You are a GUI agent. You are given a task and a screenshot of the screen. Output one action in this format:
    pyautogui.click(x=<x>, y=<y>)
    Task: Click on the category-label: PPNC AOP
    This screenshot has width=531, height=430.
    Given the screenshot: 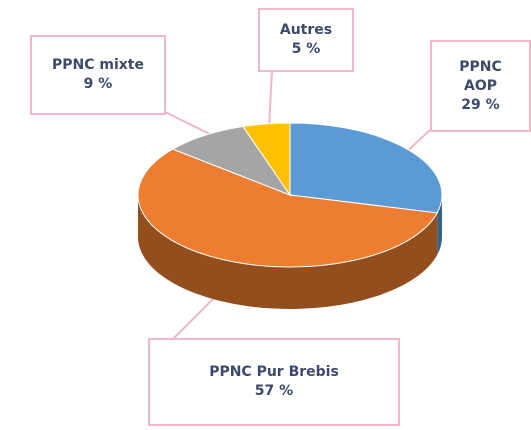 What is the action you would take?
    pyautogui.click(x=480, y=76)
    